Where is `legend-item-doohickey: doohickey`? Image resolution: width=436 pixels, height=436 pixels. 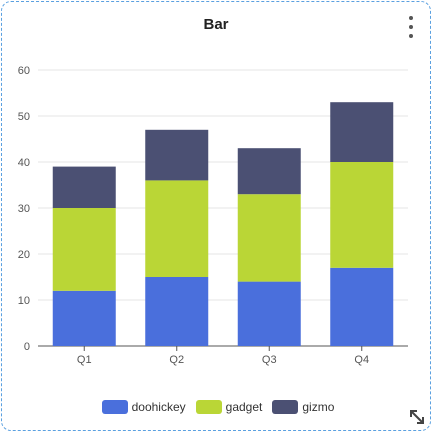 legend-item-doohickey: doohickey is located at coordinates (143, 407).